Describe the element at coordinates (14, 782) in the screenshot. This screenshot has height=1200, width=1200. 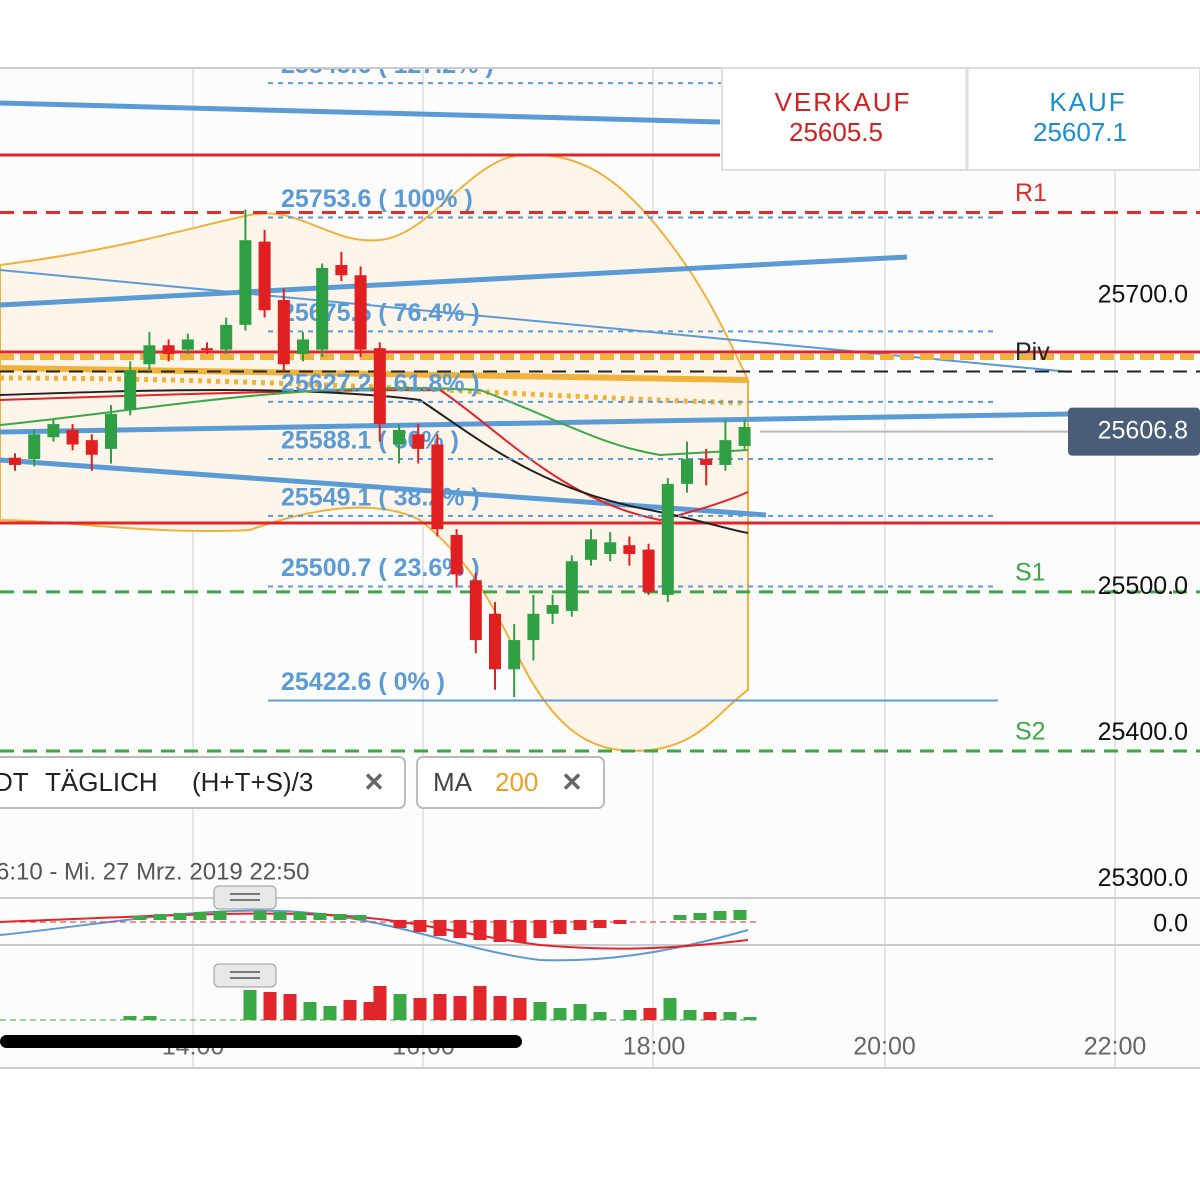
I see `chip-text: DT` at that location.